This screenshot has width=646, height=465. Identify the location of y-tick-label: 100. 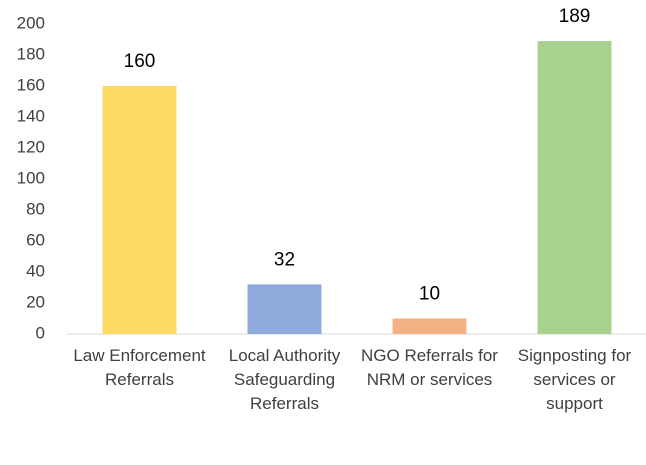
(31, 177).